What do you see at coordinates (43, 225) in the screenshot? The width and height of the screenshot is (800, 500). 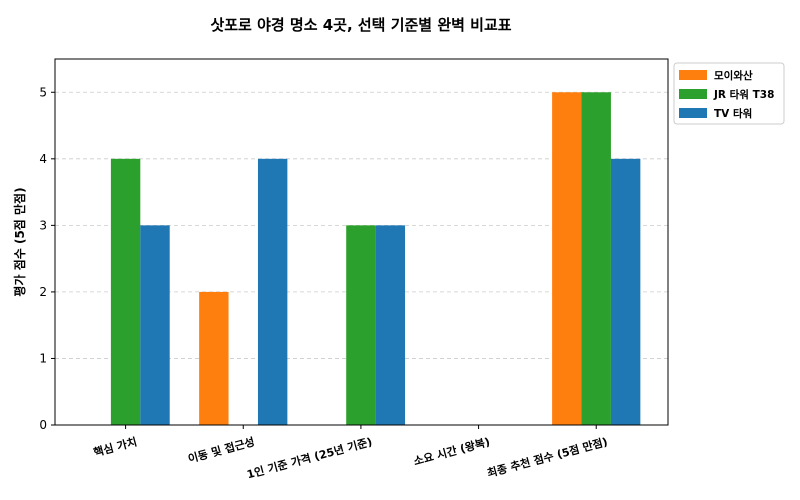 I see `y-tick-label: 3` at bounding box center [43, 225].